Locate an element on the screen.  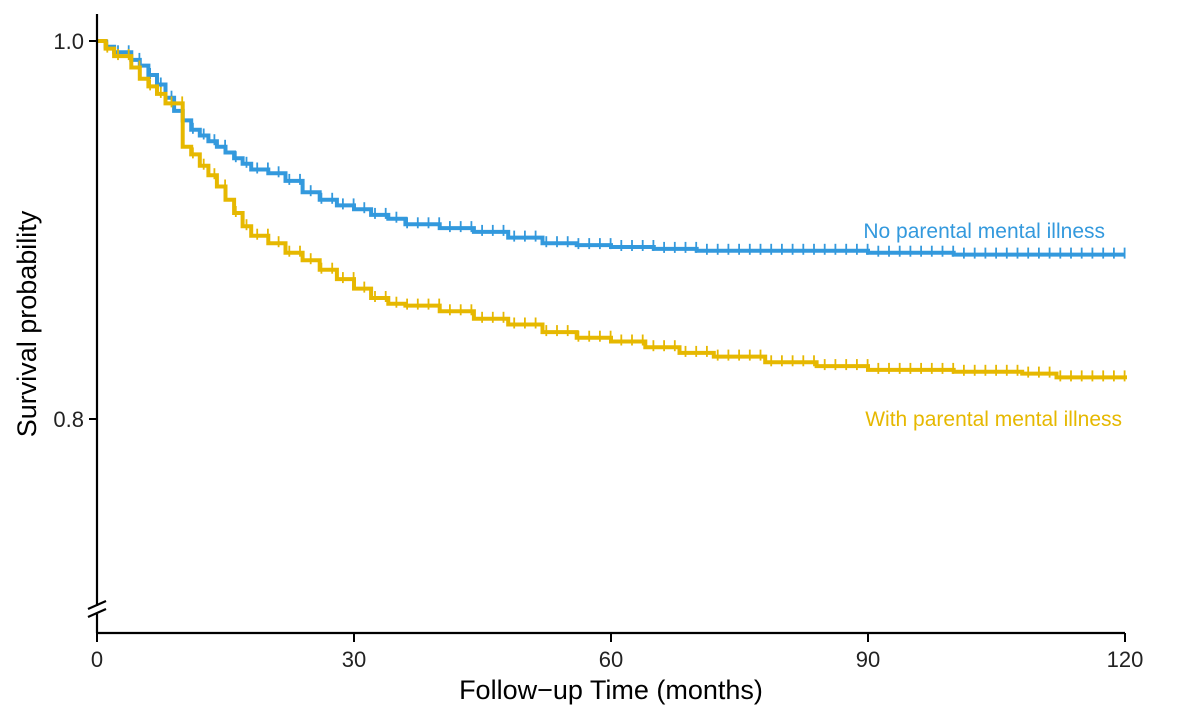
x-tick-label-3: 90 is located at coordinates (868, 659).